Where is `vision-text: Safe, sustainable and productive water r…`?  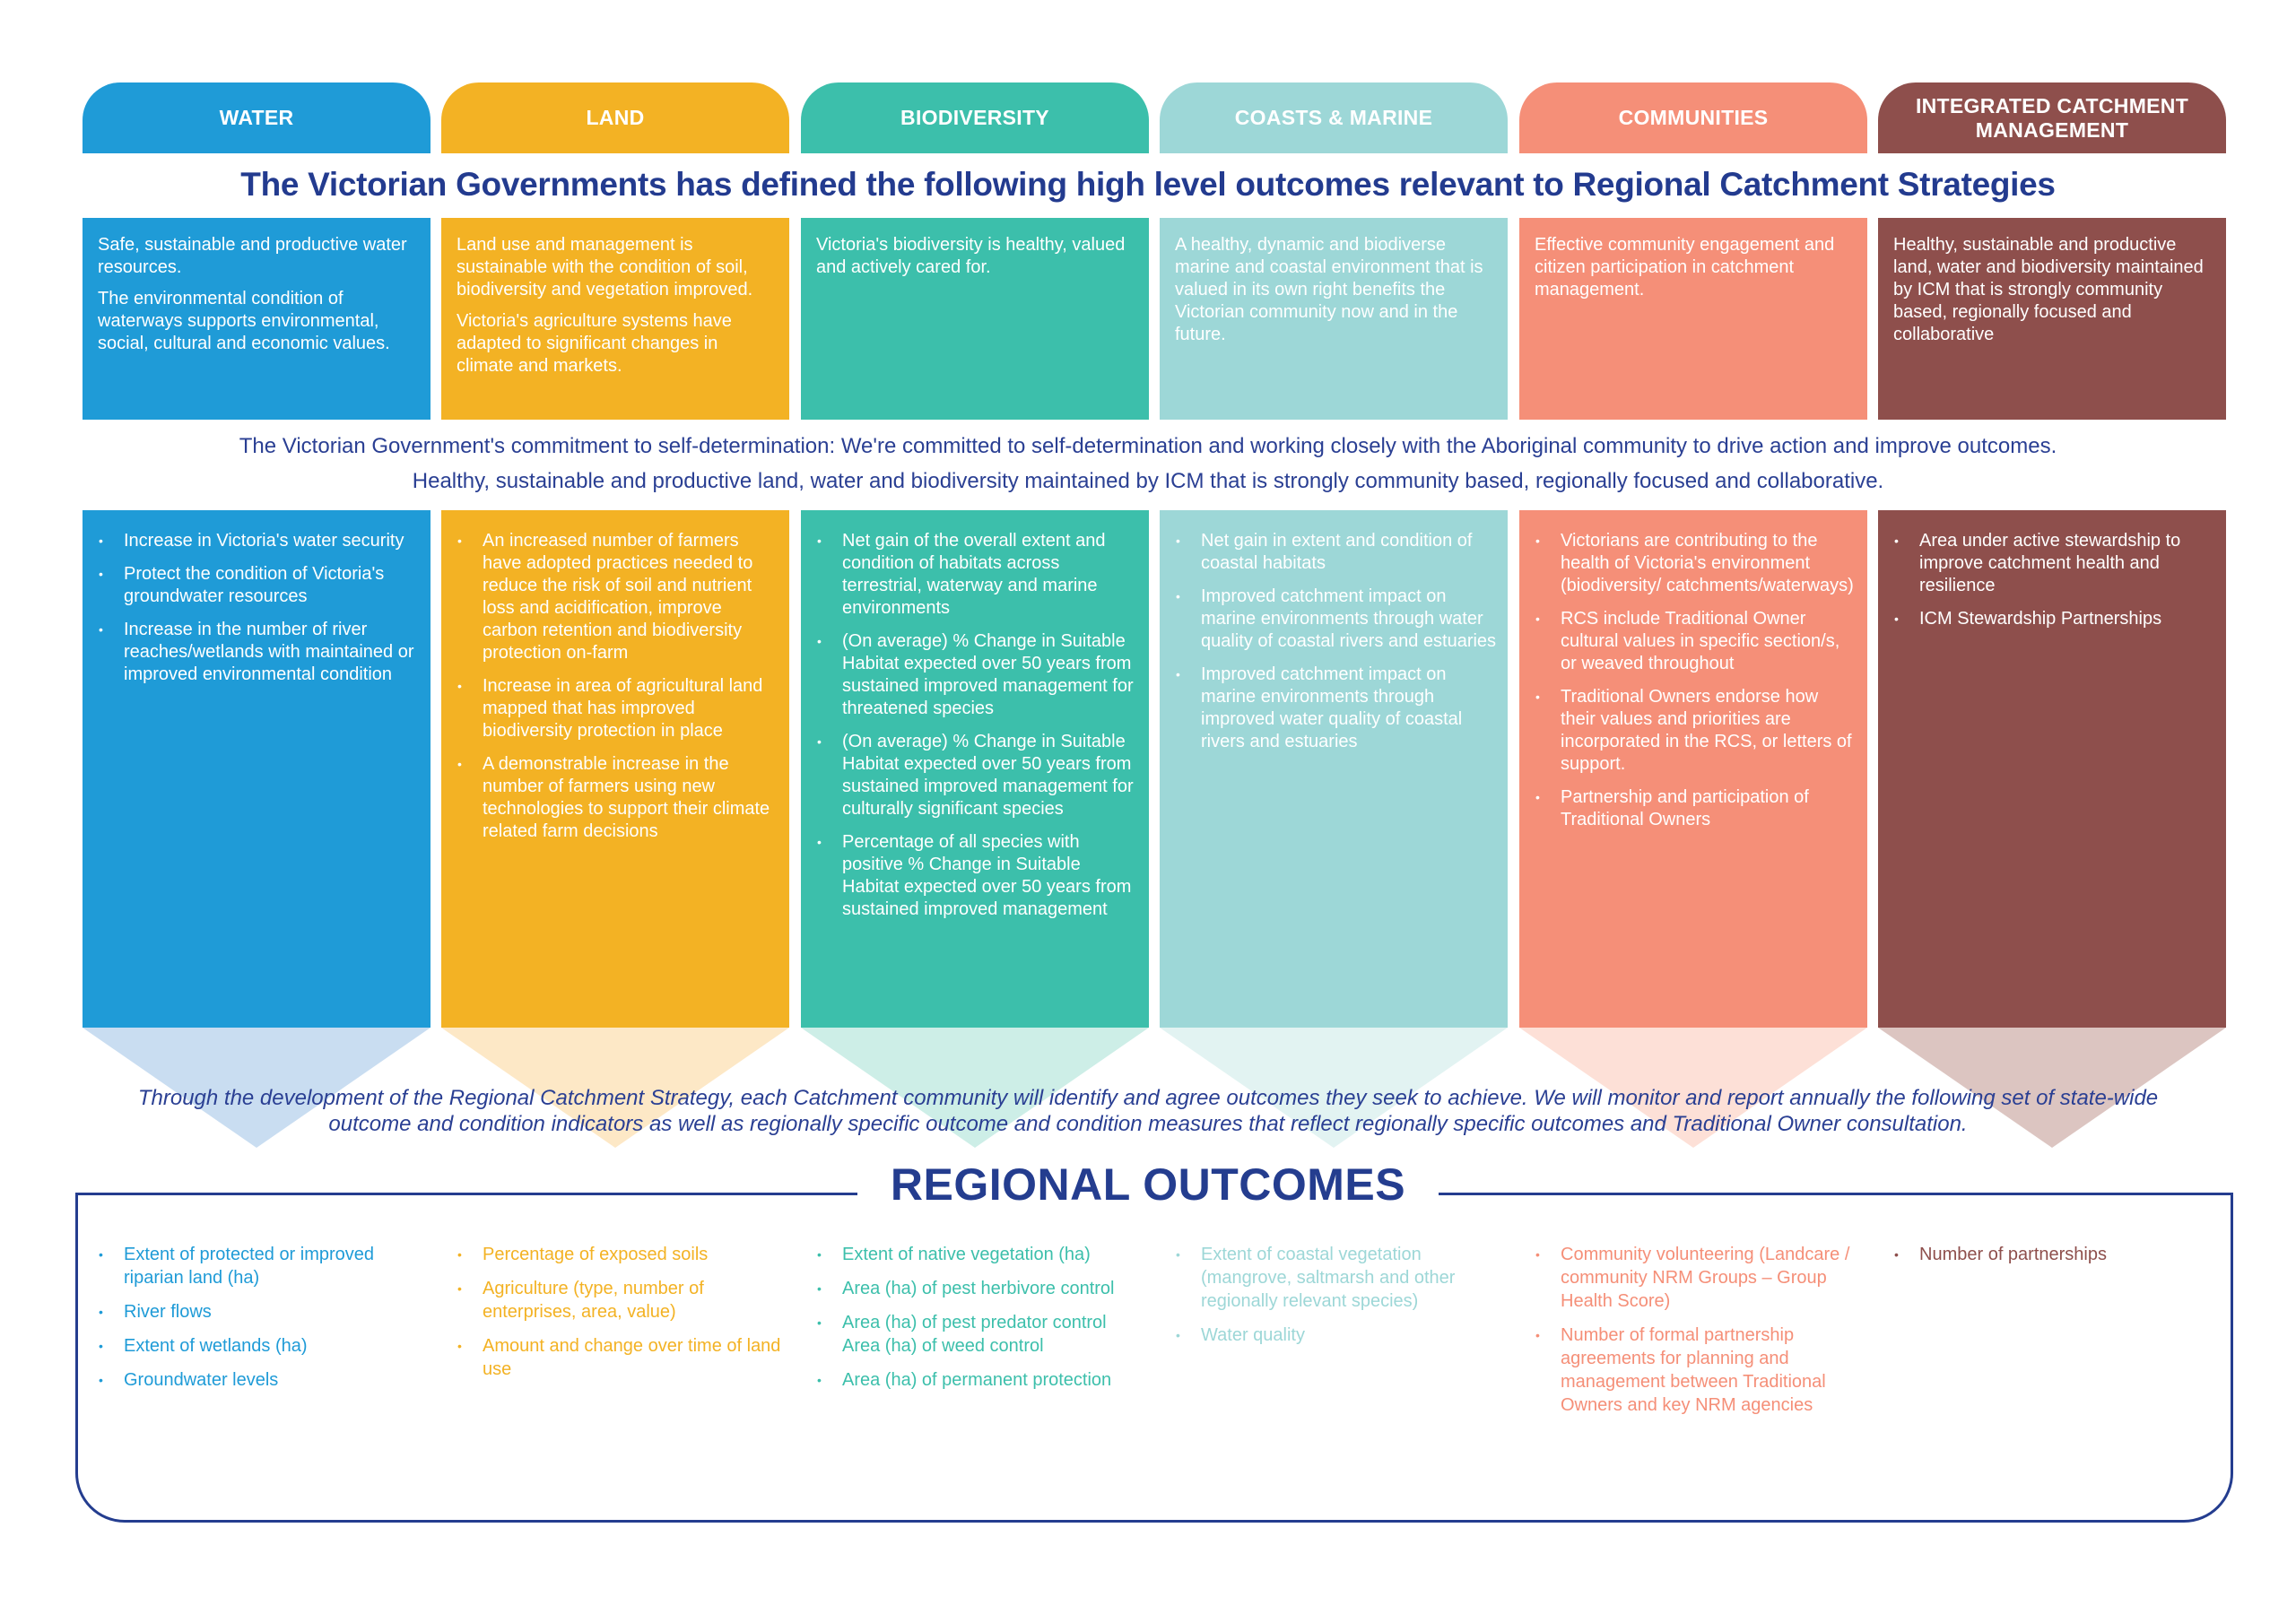
vision-text: Safe, sustainable and productive water r… is located at coordinates (252, 256).